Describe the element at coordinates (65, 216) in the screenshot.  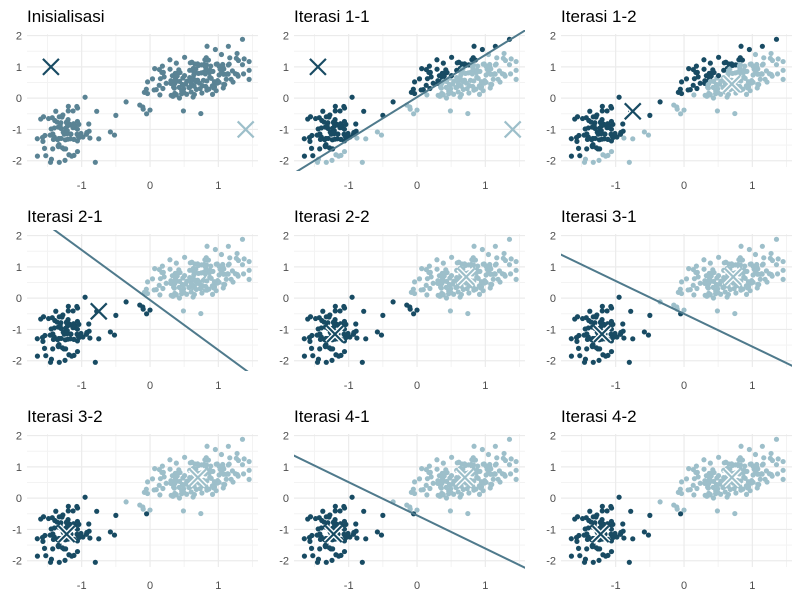
I see `panel-title: Iterasi 2-1` at that location.